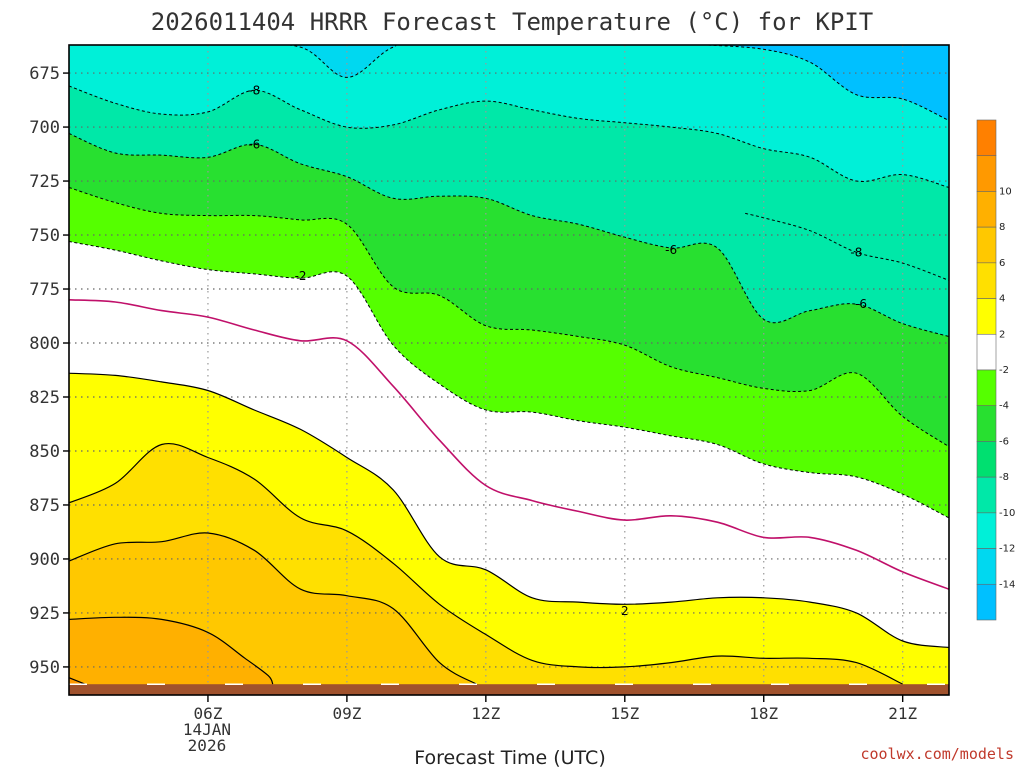  Describe the element at coordinates (847, 246) in the screenshot. I see `contour--8-5` at that location.